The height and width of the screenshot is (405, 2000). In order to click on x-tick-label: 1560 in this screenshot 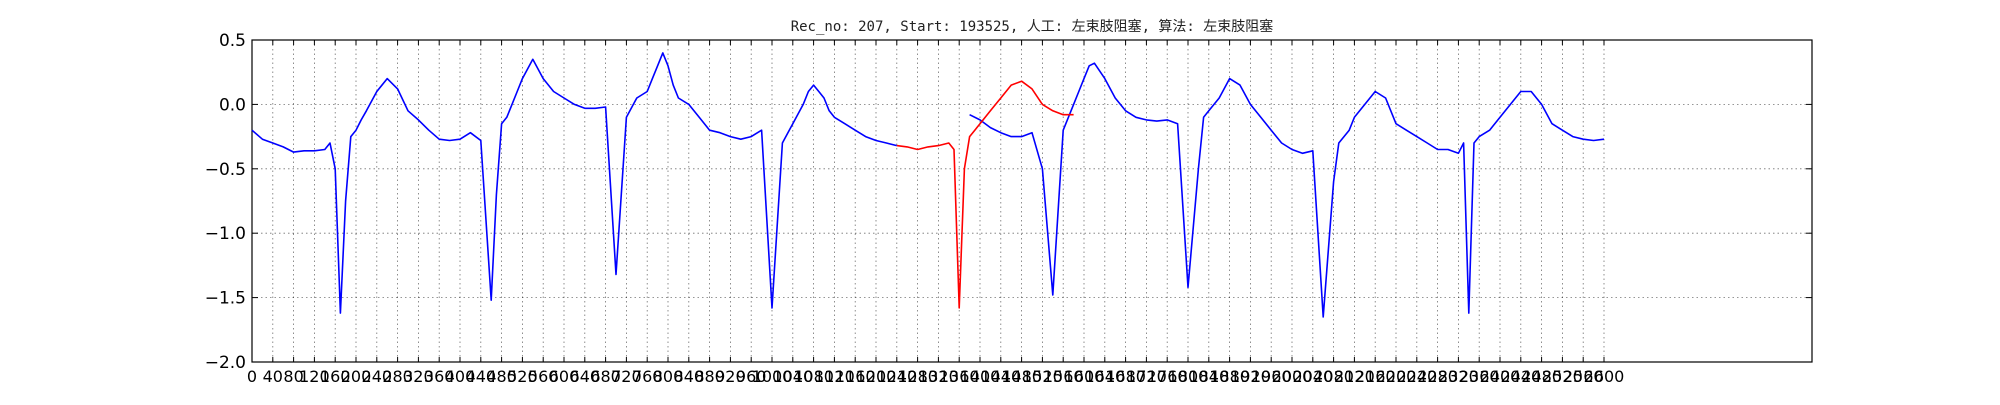, I will do `click(1063, 376)`.